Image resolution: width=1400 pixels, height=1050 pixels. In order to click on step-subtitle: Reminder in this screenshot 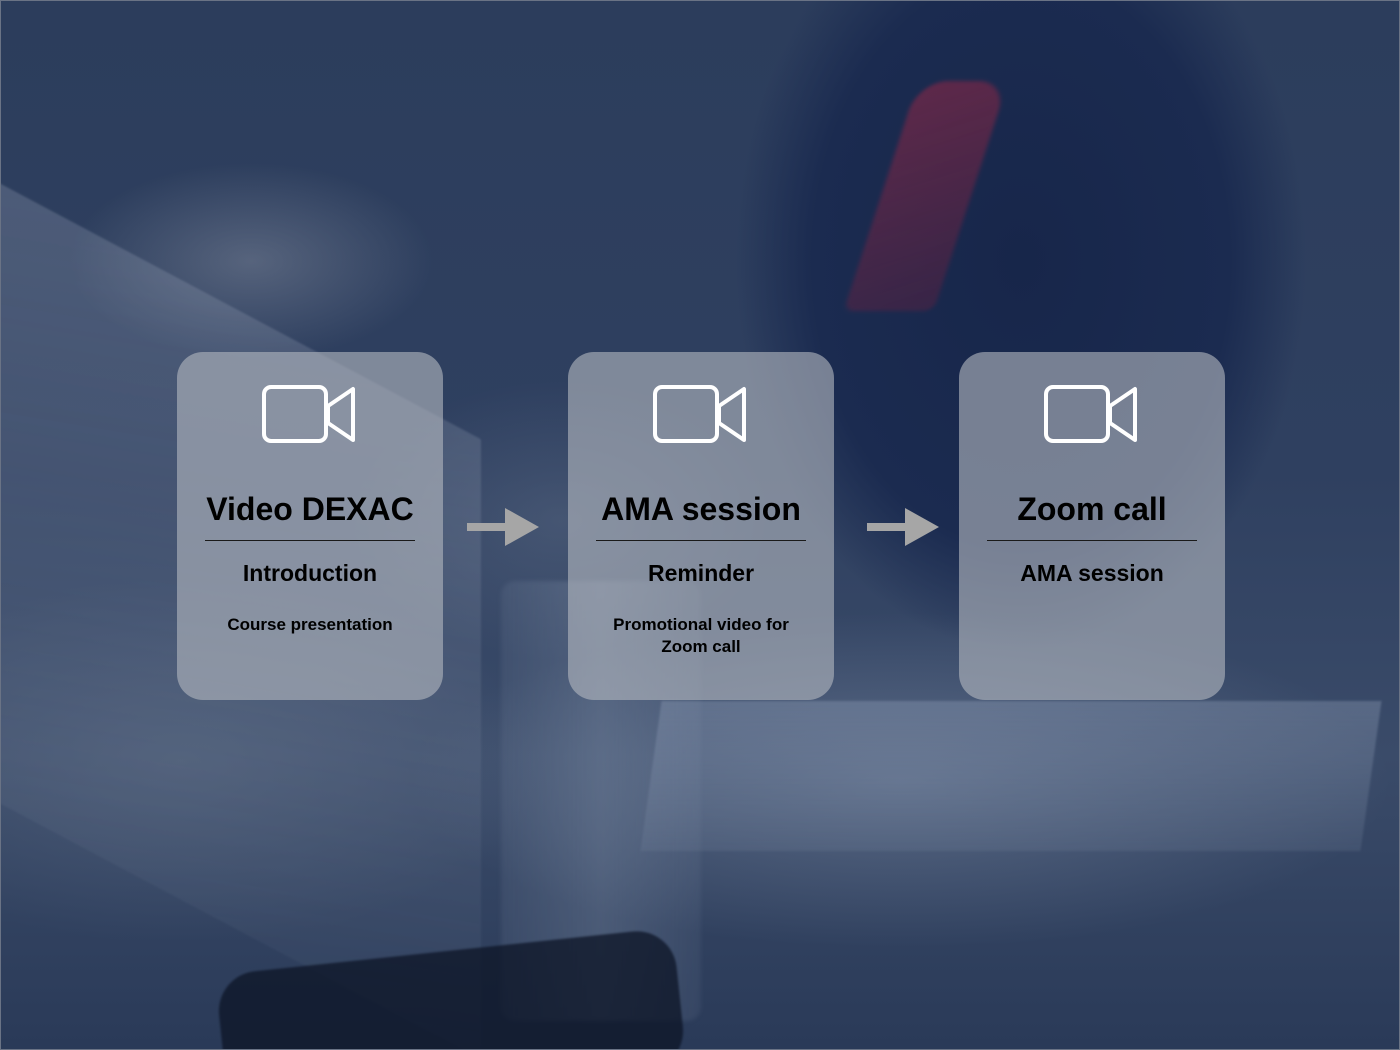, I will do `click(701, 573)`.